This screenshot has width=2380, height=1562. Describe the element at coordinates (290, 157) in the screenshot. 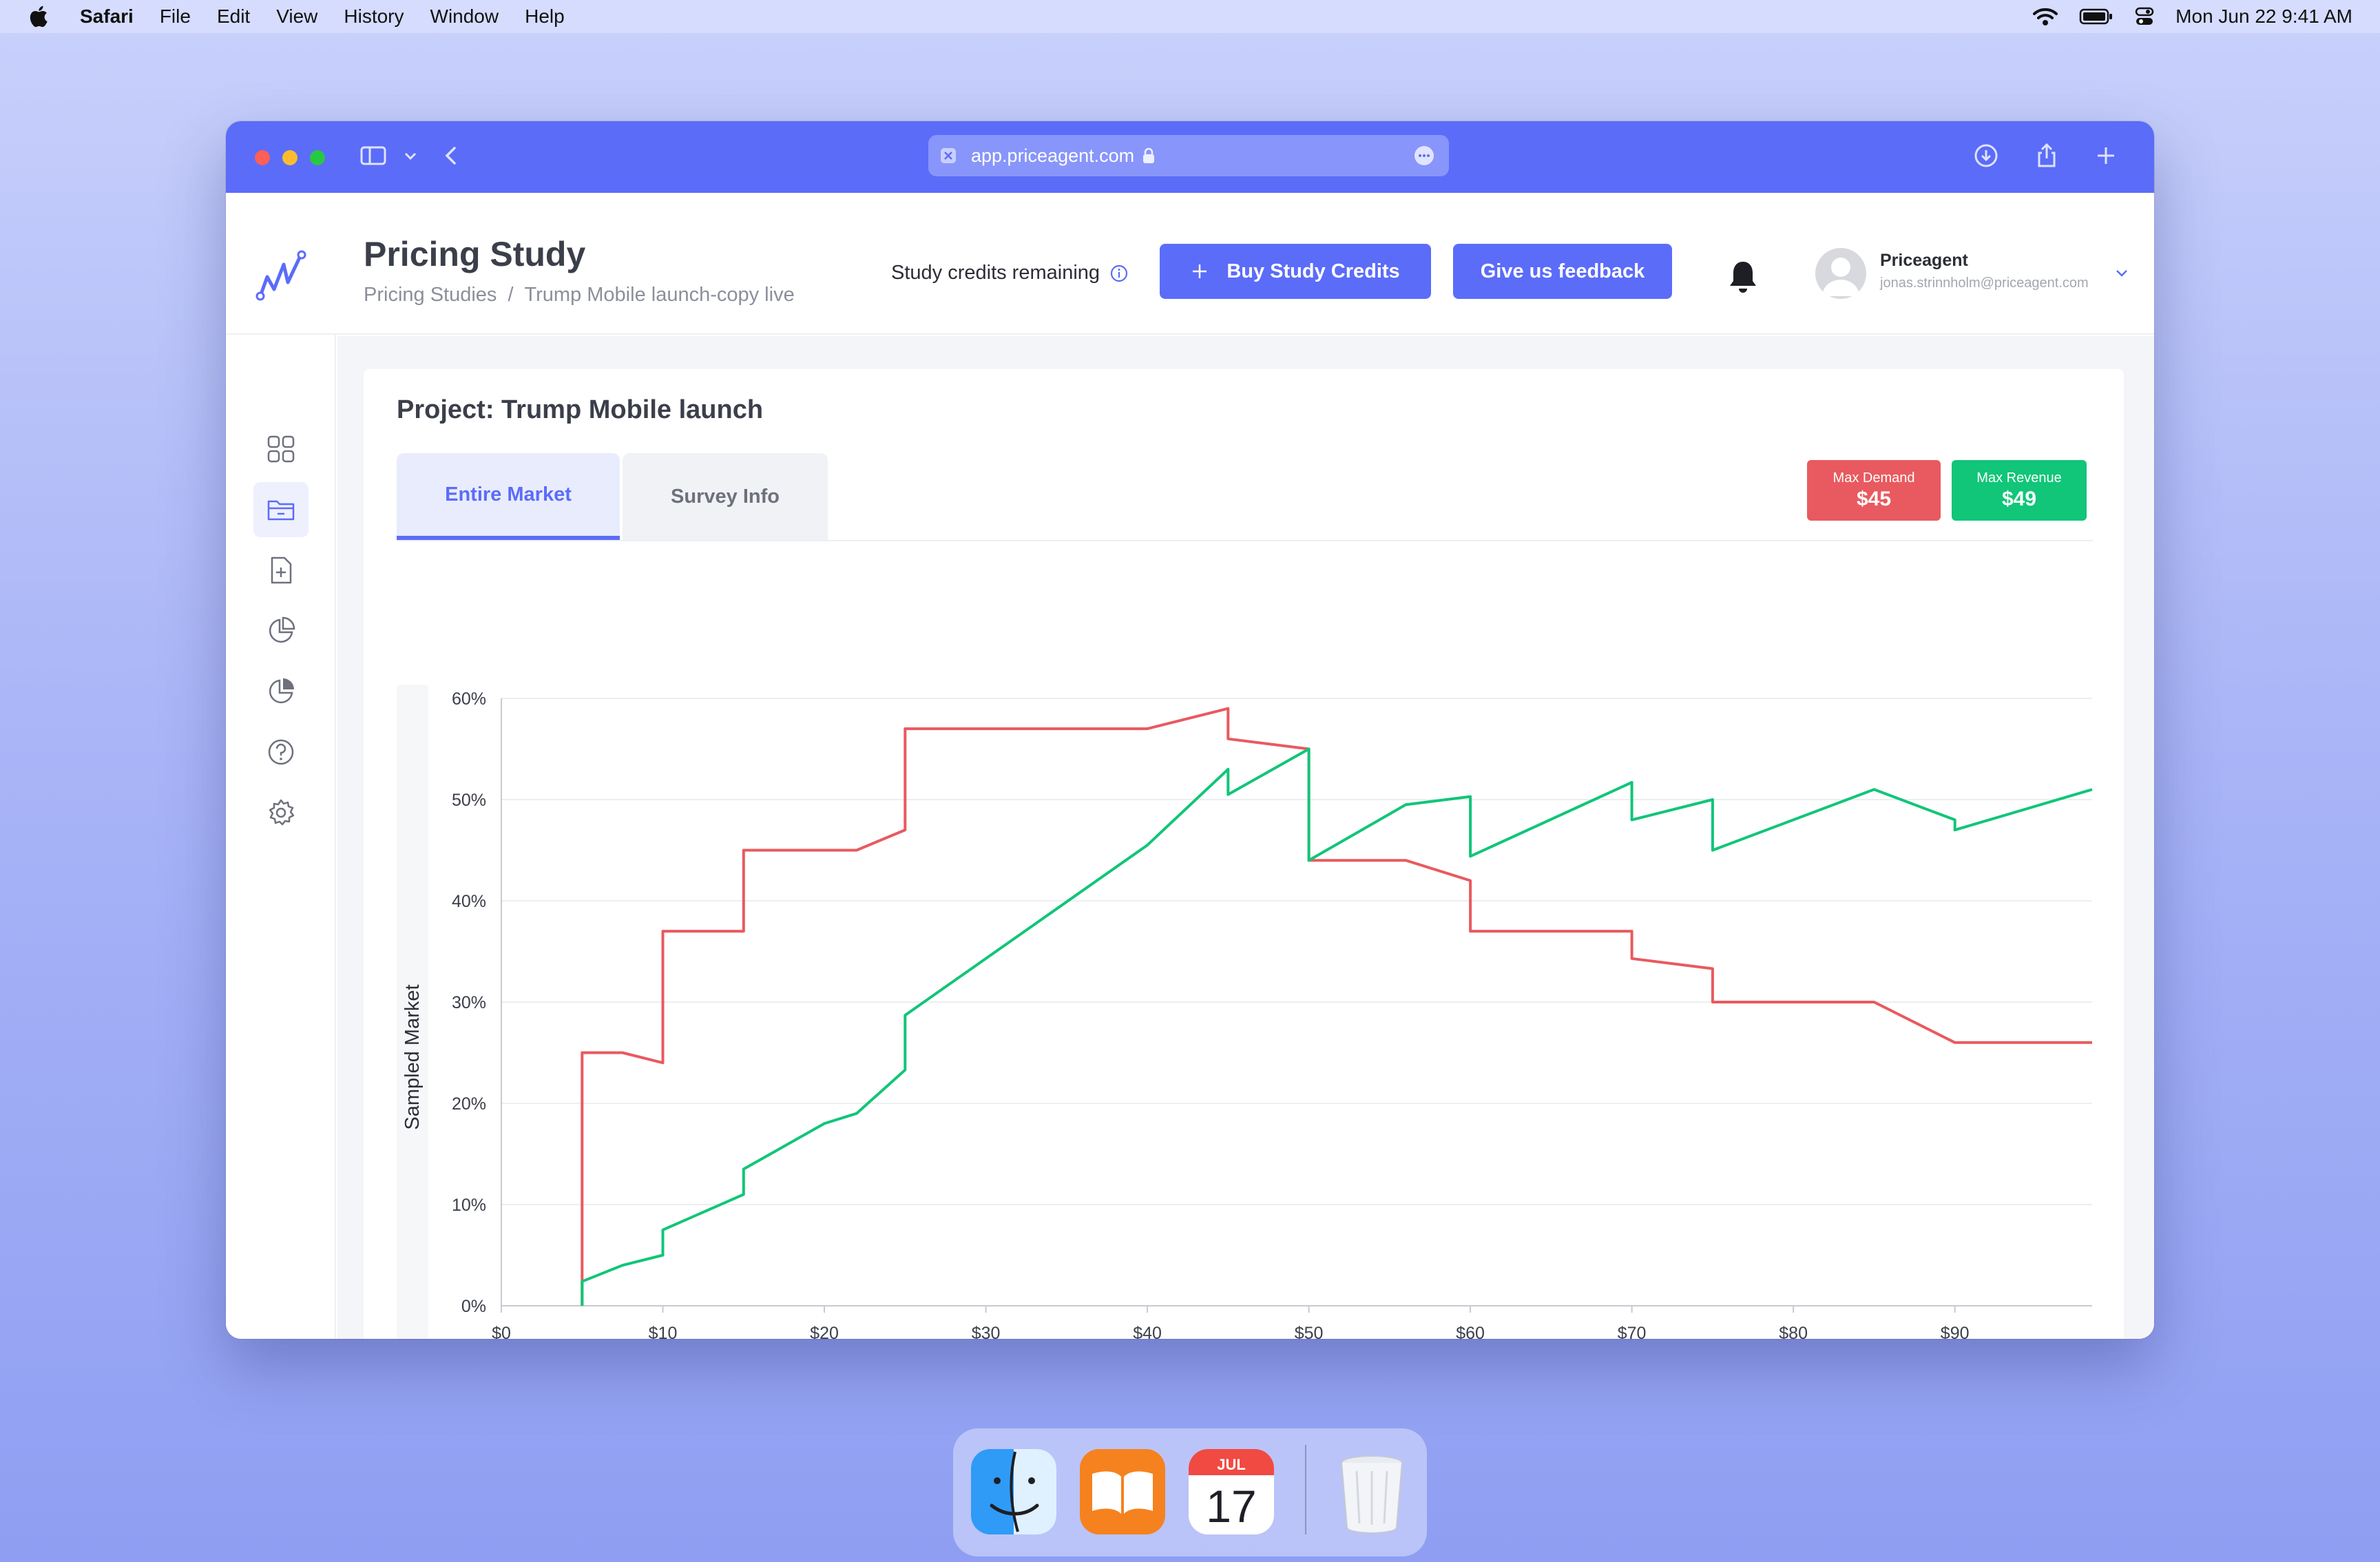

I see `minimize-window-button` at that location.